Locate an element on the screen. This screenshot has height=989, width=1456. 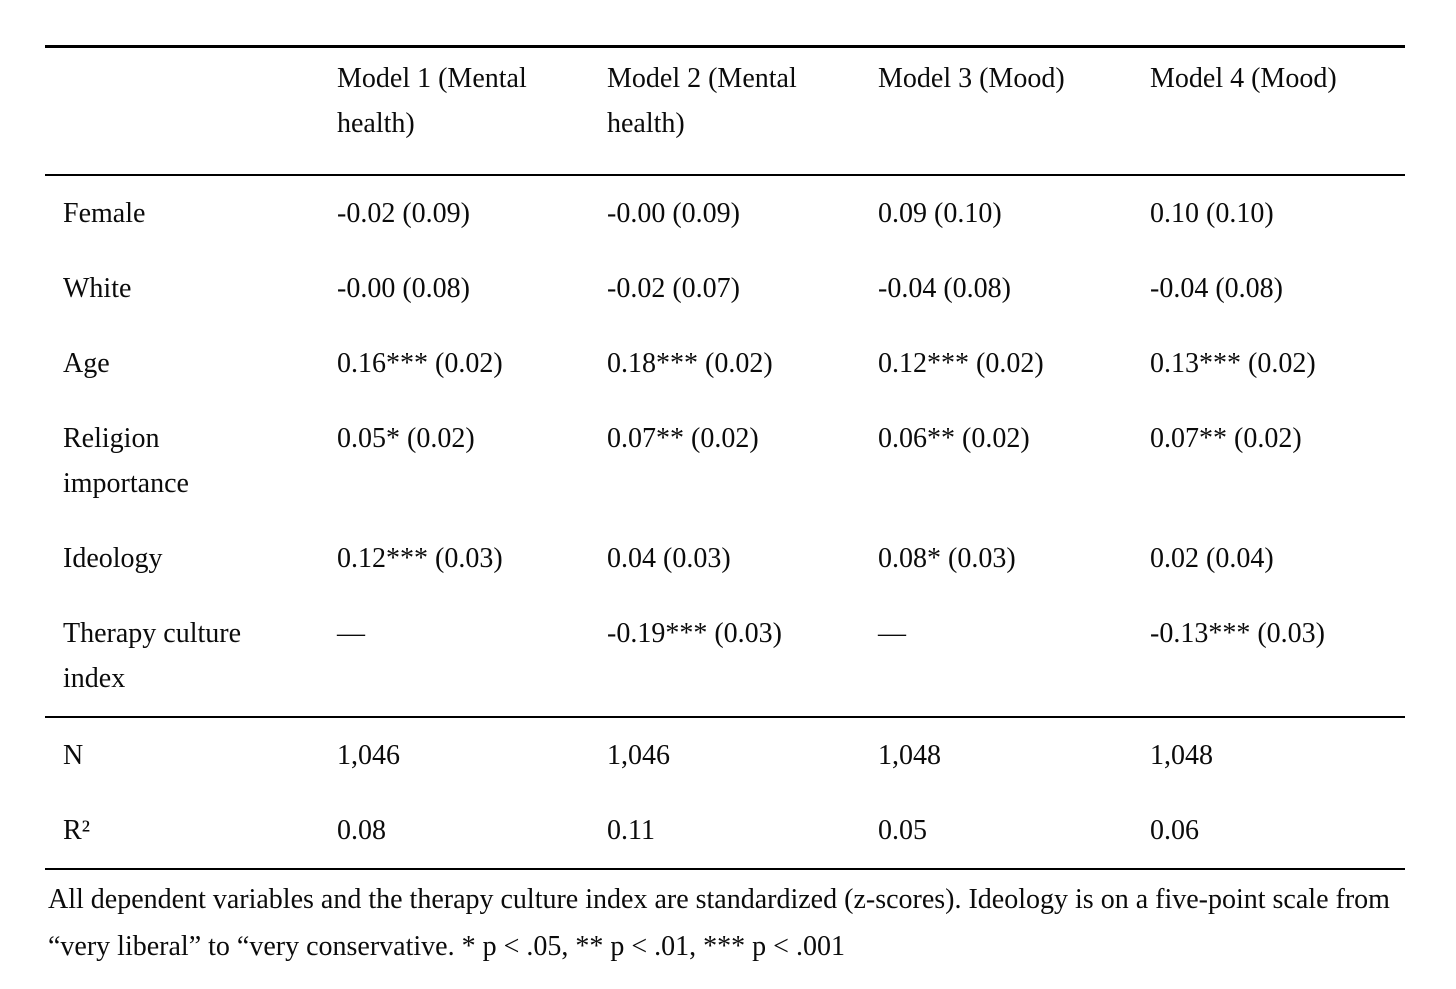
cell: 0.13*** (0.02) is located at coordinates (1233, 363).